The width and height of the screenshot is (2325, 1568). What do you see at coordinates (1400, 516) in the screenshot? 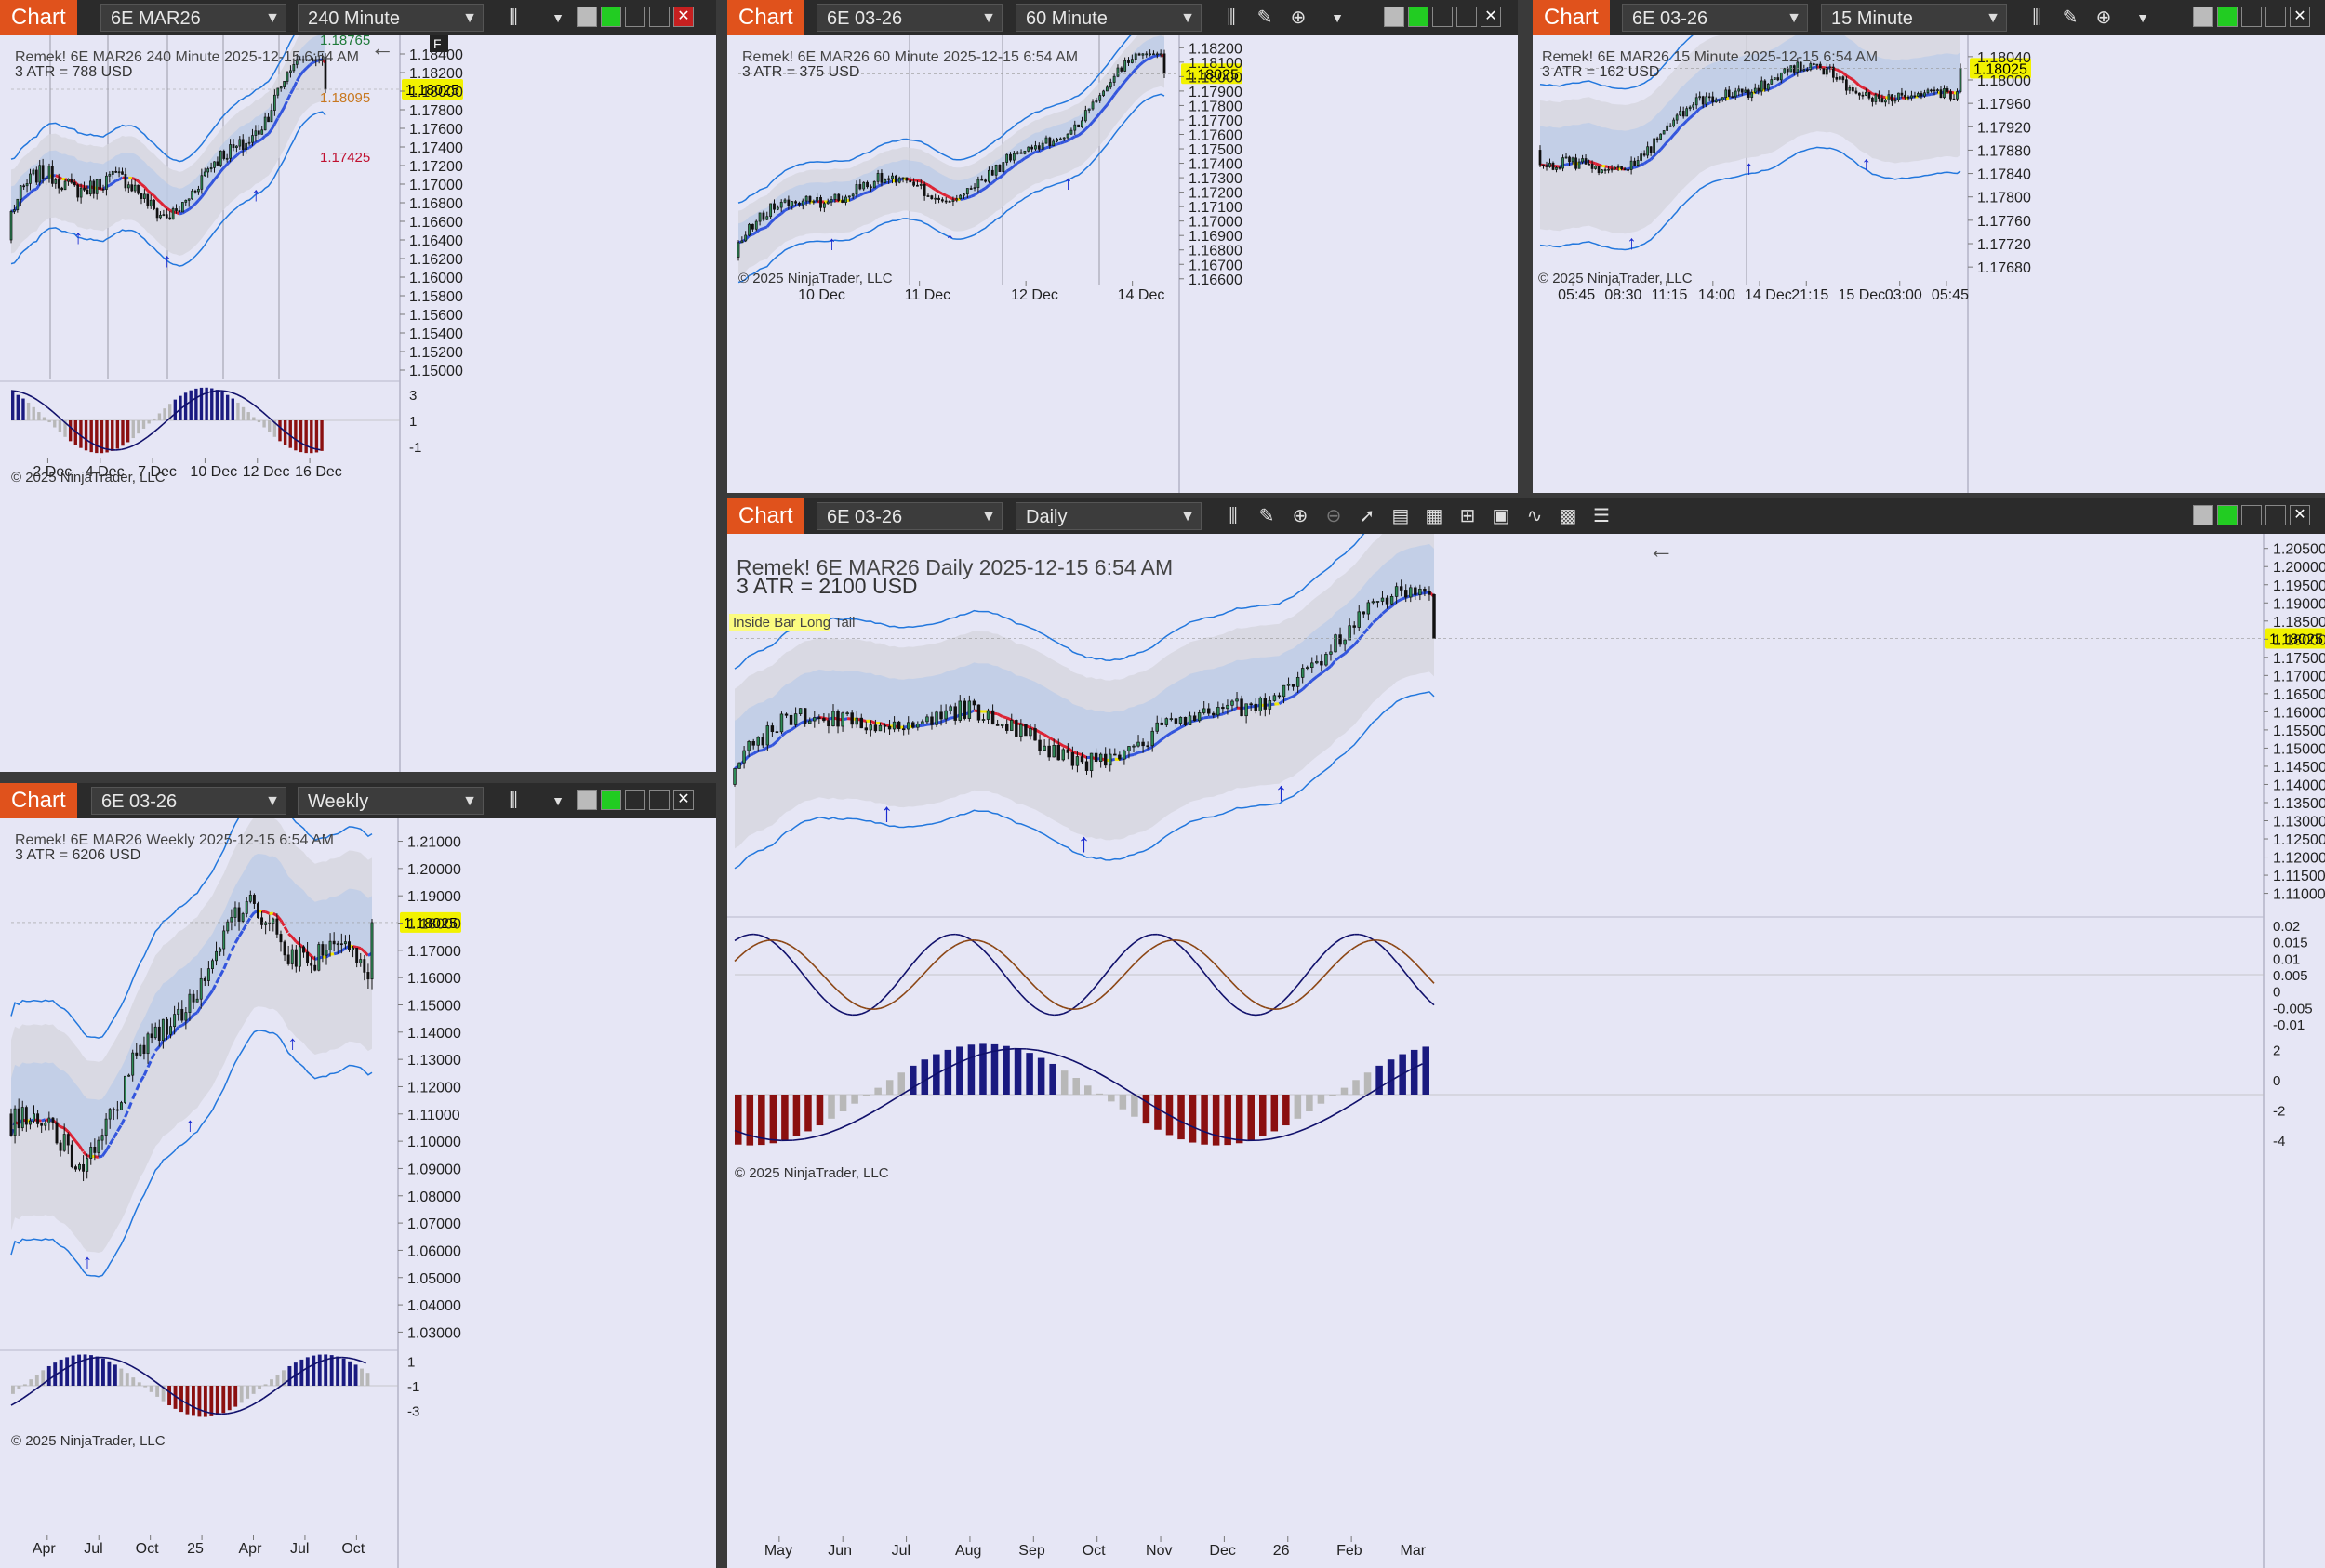
I see `data-box-icon: ▤` at bounding box center [1400, 516].